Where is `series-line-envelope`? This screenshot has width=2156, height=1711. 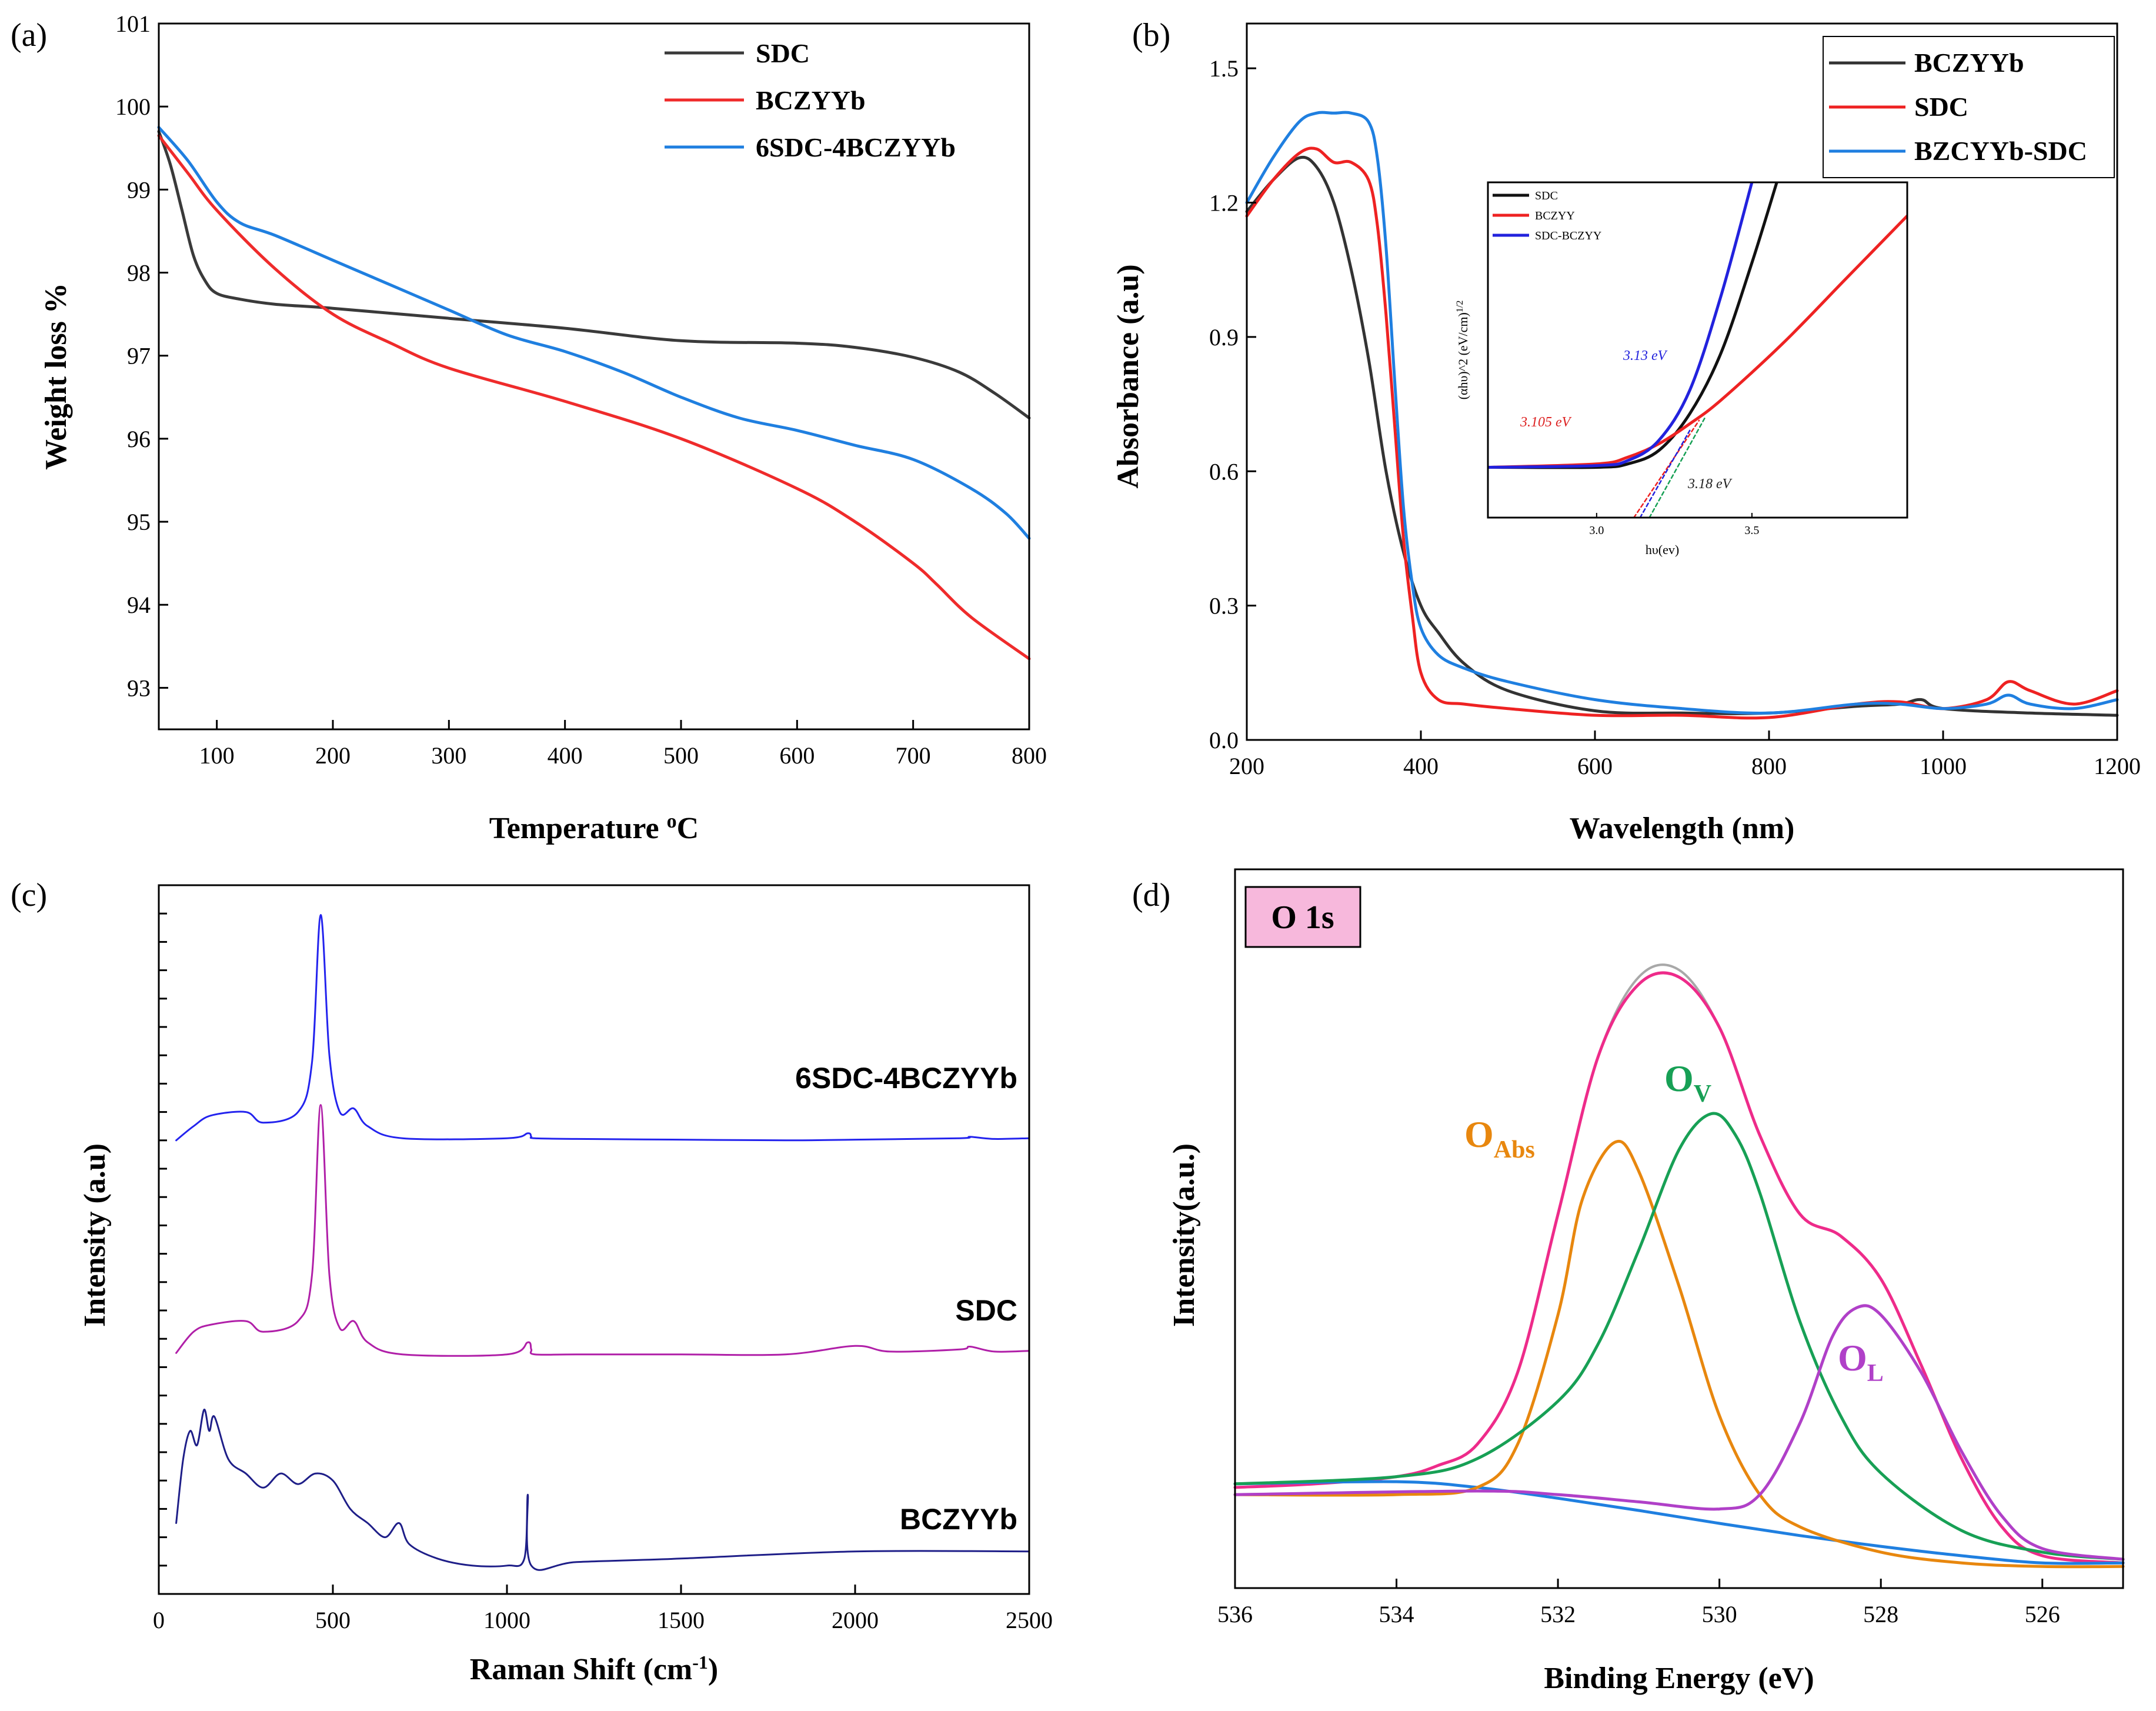
series-line-envelope is located at coordinates (1679, 1268).